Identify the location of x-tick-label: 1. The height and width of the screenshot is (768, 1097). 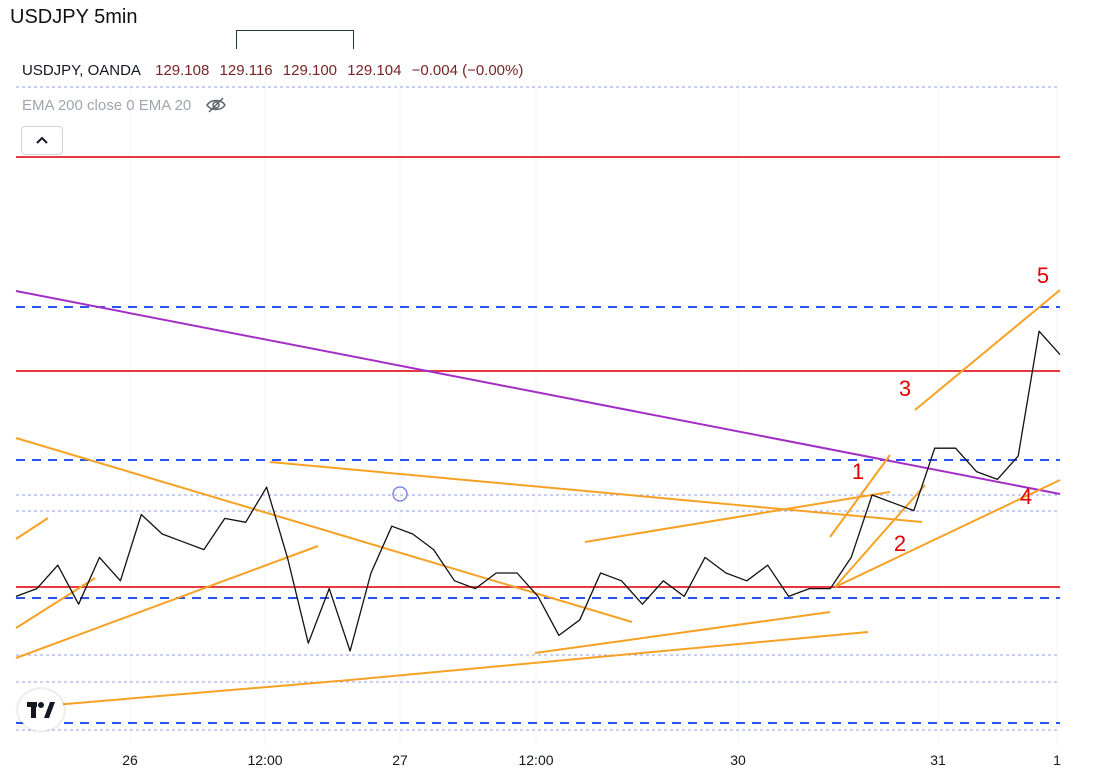
(1057, 760).